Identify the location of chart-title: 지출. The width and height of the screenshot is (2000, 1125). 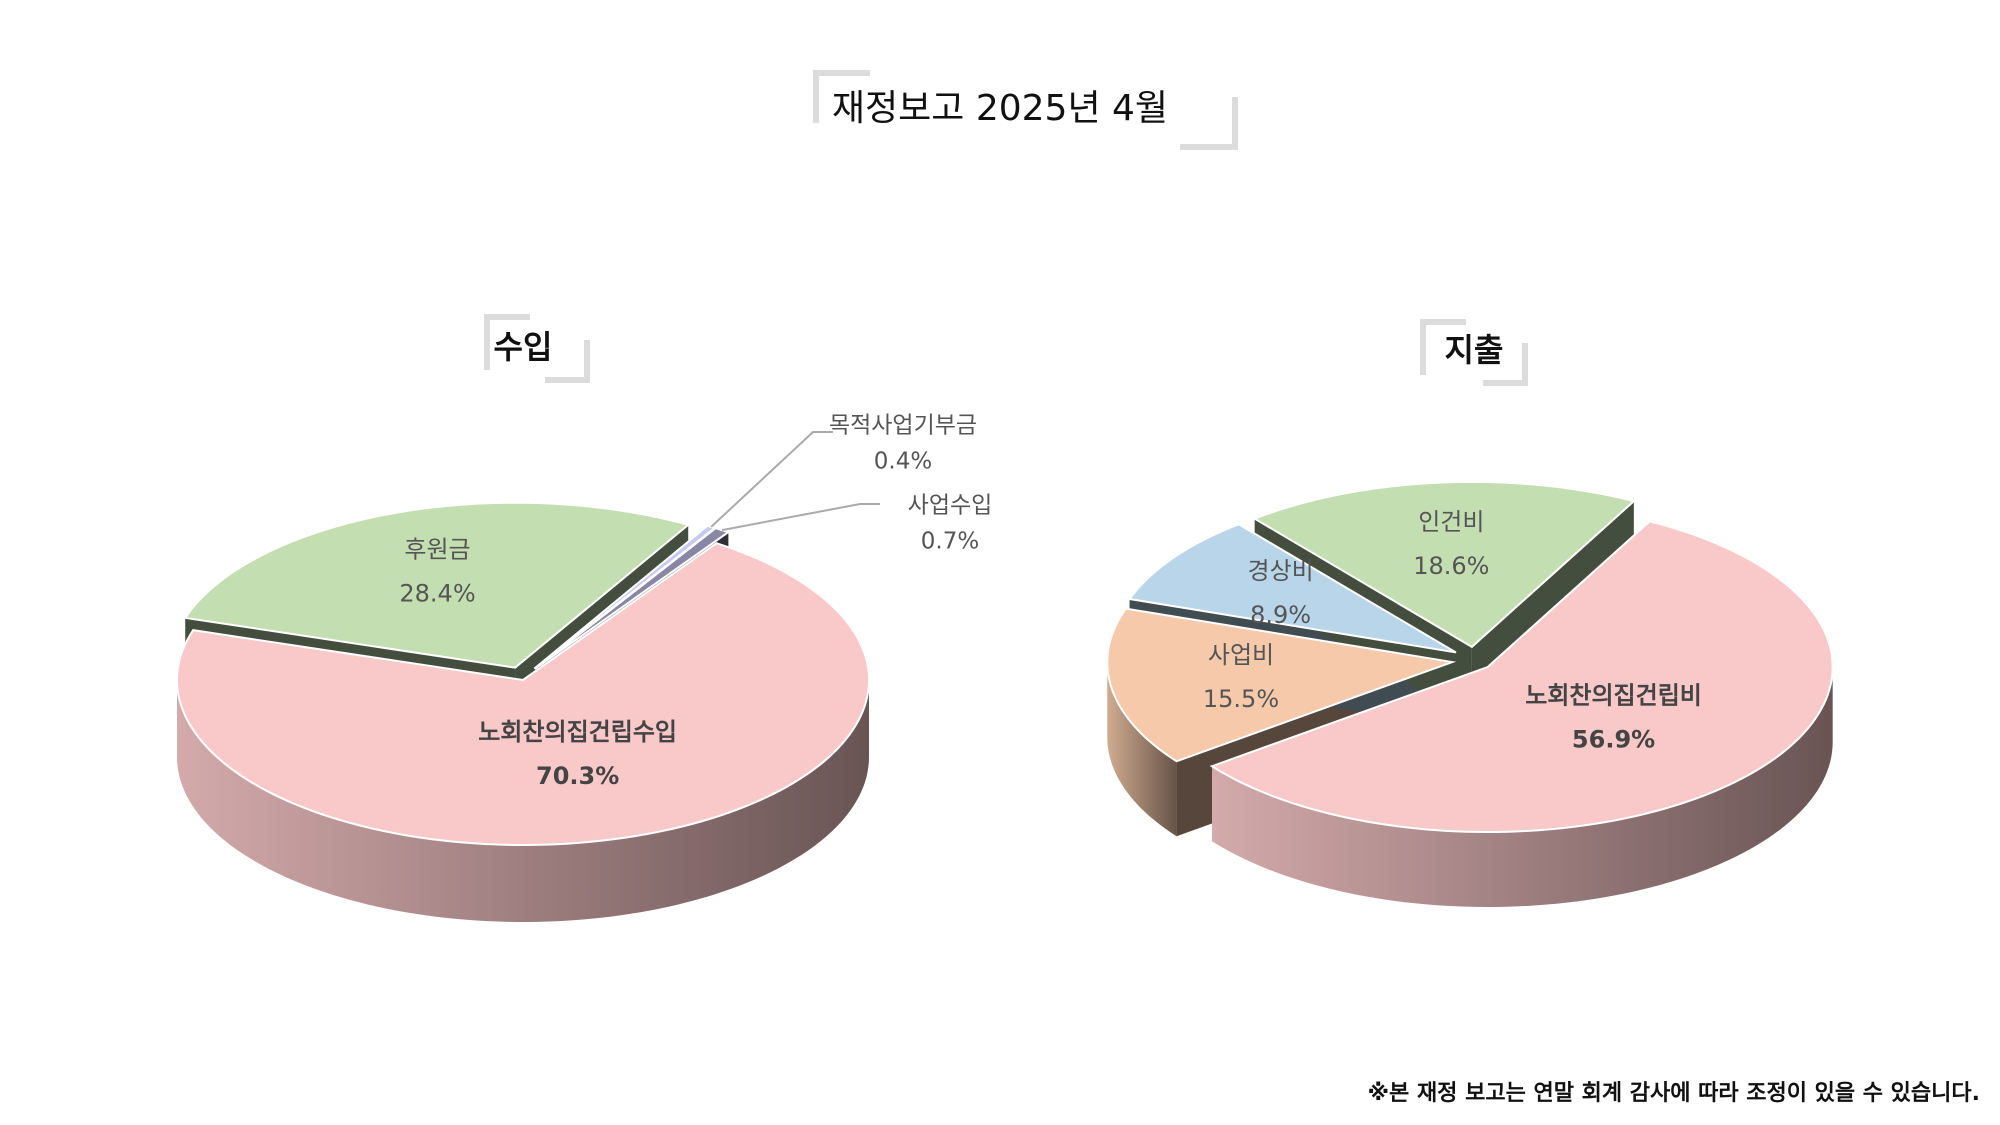
(1474, 350).